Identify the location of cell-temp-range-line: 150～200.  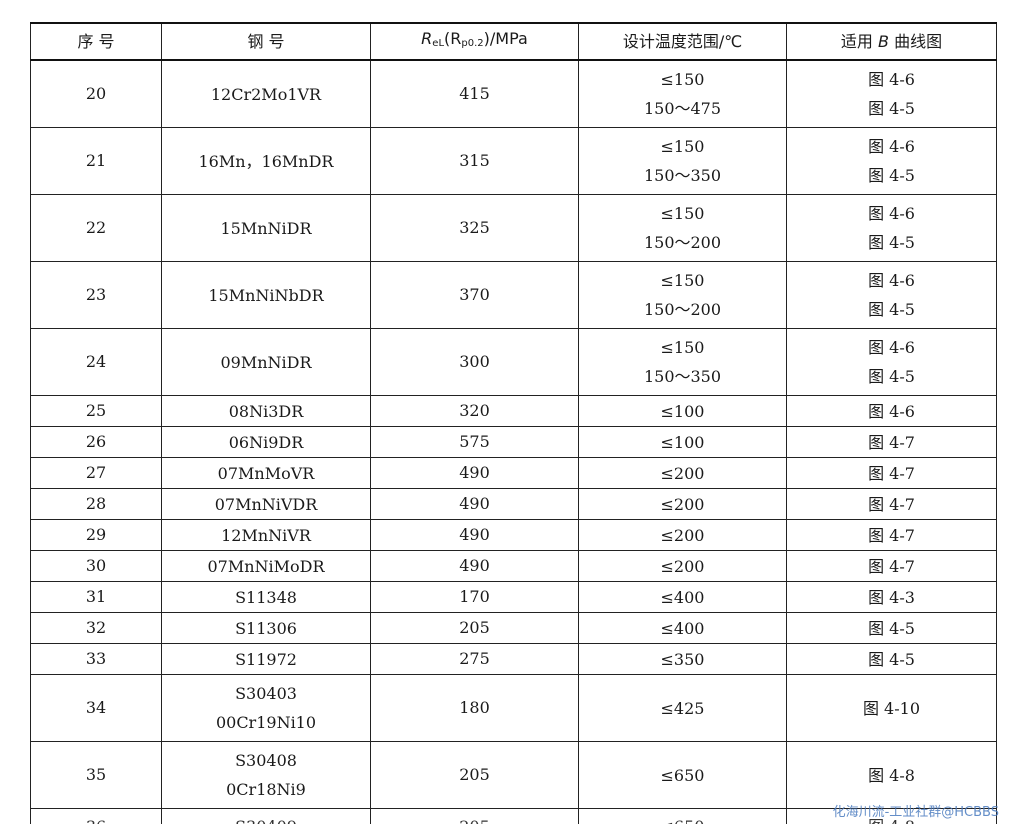
(682, 242).